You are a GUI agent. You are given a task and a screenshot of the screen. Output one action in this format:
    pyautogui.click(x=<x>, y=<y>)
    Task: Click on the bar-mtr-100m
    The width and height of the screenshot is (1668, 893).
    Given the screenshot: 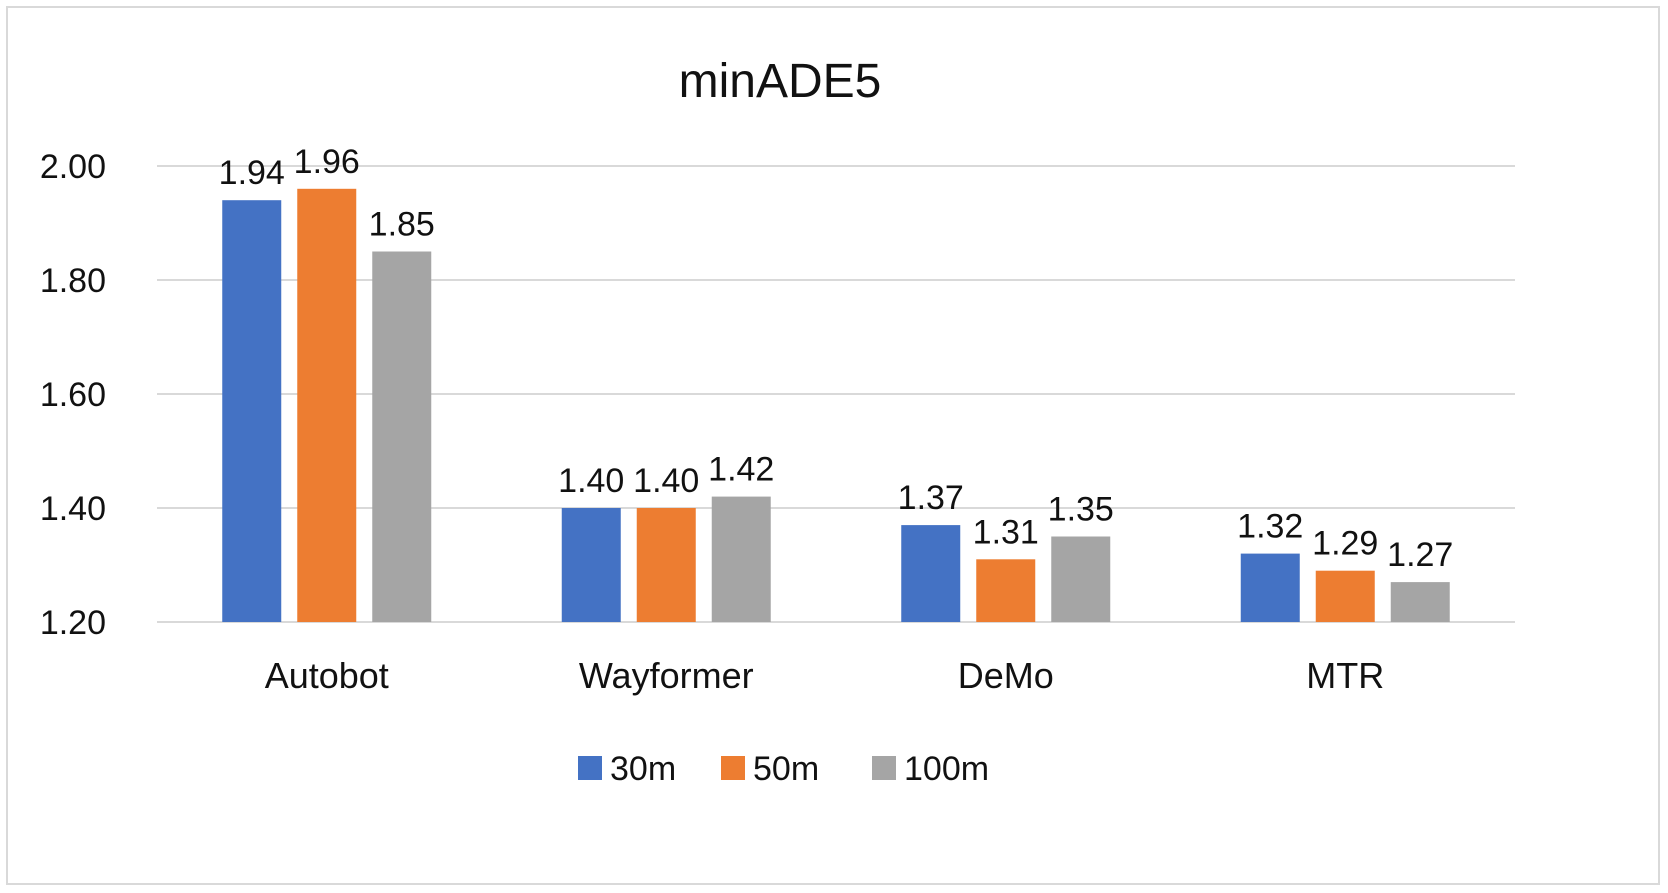 What is the action you would take?
    pyautogui.click(x=1420, y=602)
    